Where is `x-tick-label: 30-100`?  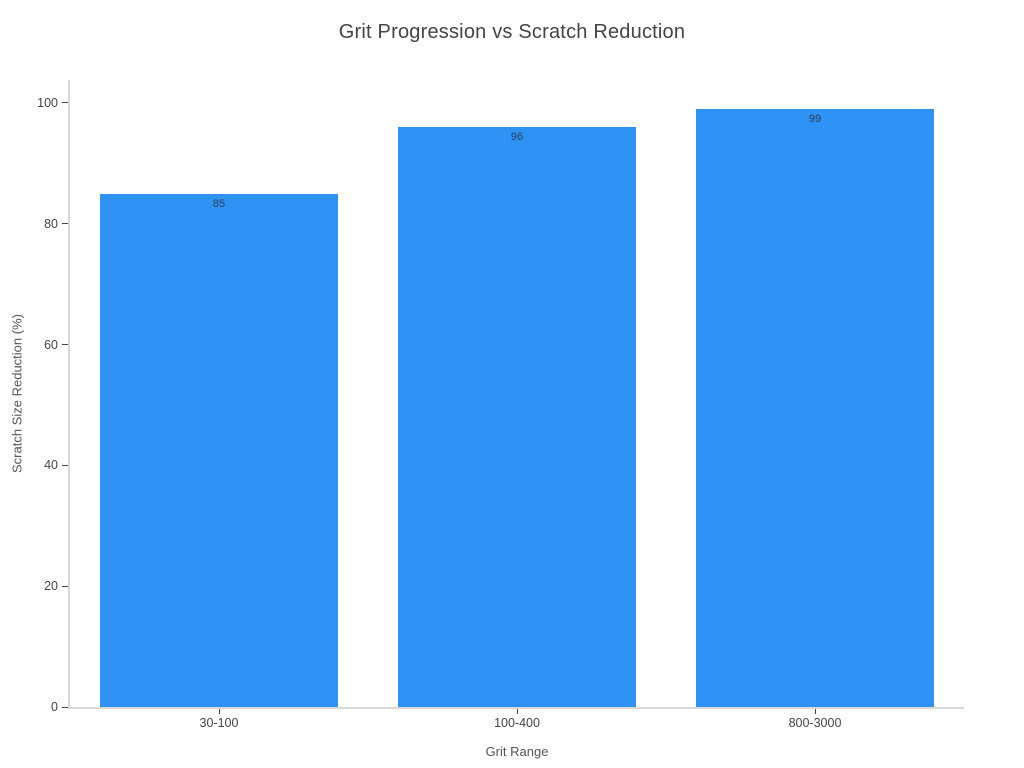 x-tick-label: 30-100 is located at coordinates (219, 723).